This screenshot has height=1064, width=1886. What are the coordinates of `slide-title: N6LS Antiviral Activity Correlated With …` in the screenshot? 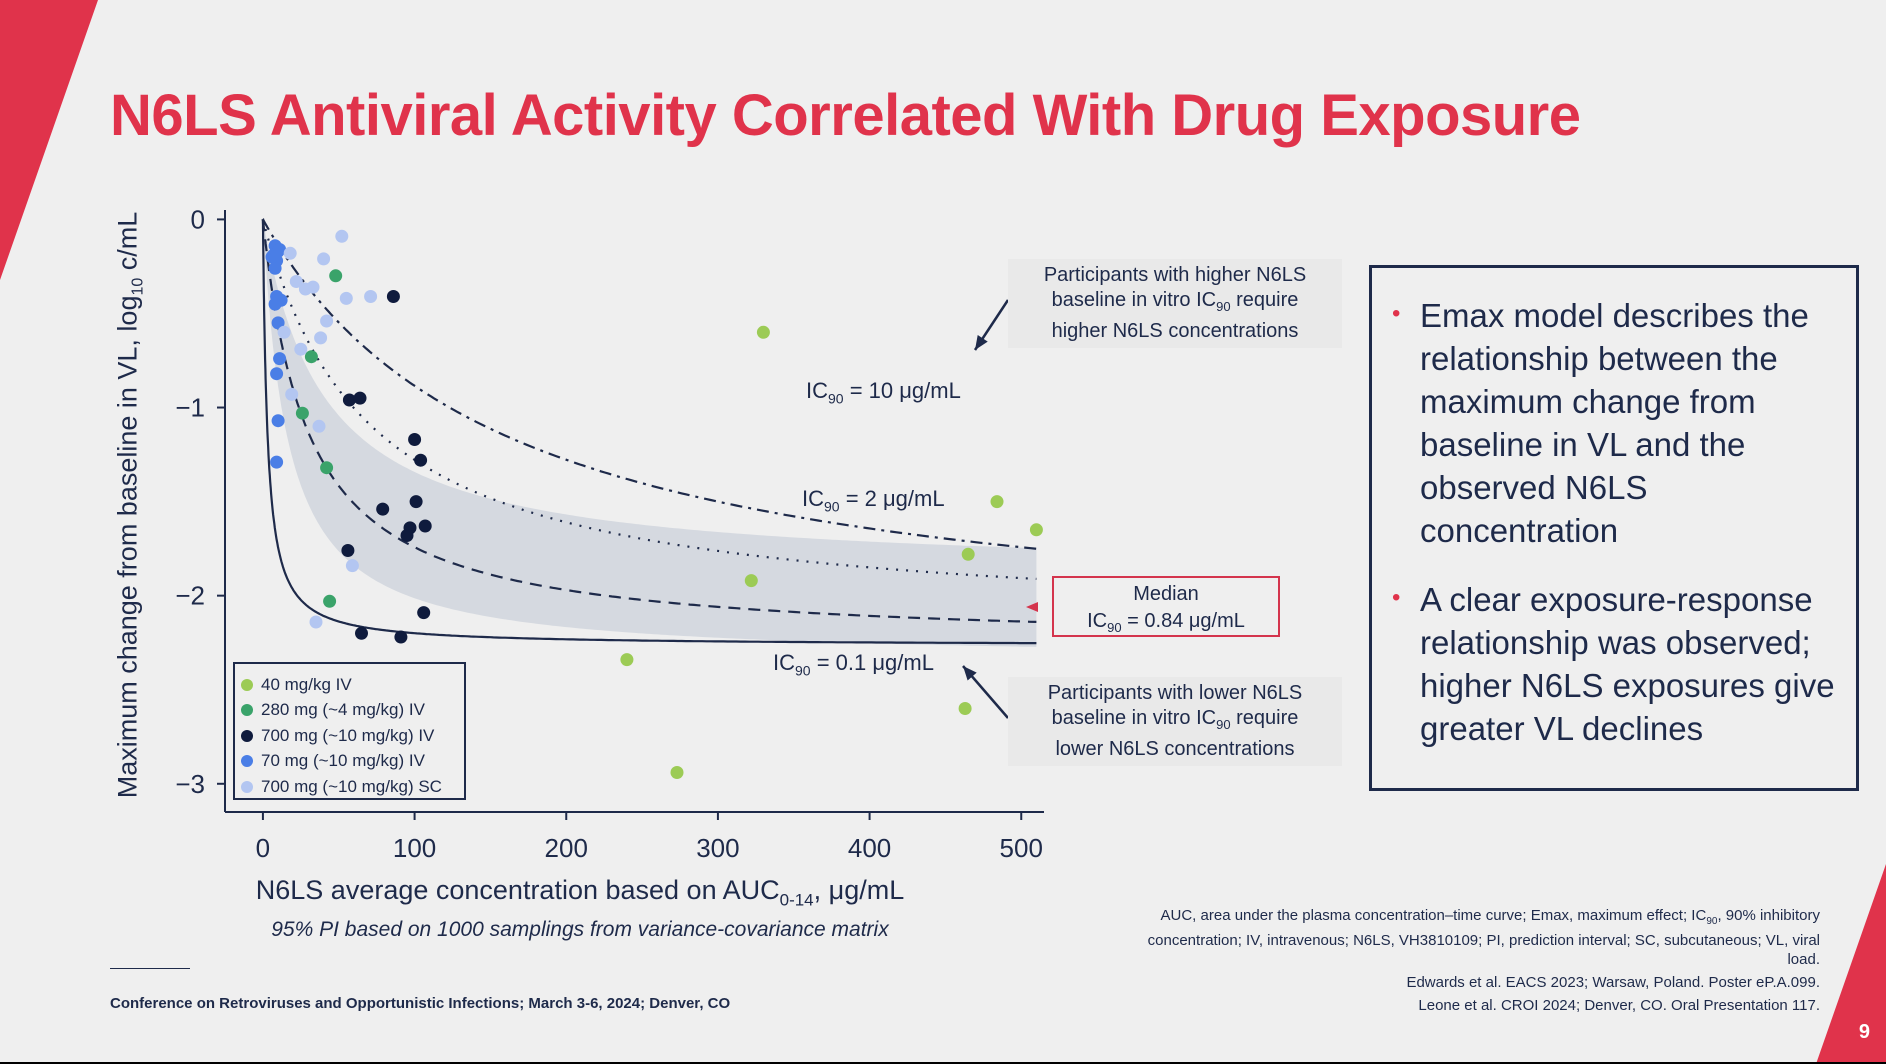 It's located at (845, 115).